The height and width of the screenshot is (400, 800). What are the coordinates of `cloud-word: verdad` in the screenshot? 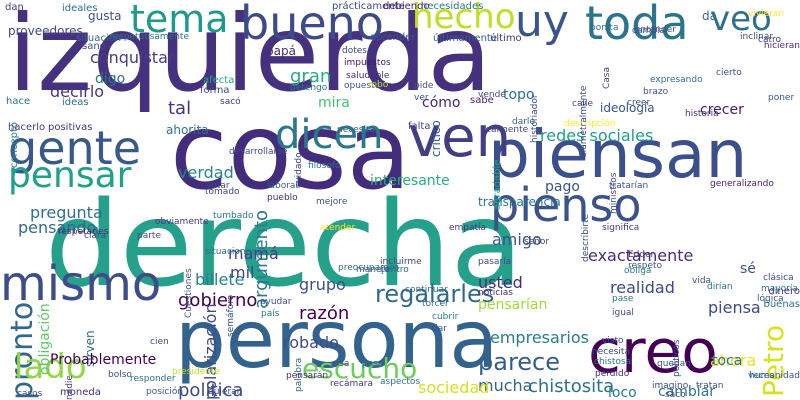 It's located at (206, 172).